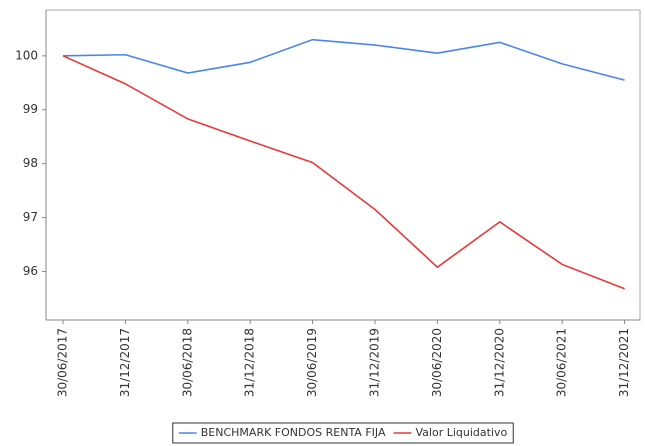  I want to click on y-tick-label: 96, so click(30, 271).